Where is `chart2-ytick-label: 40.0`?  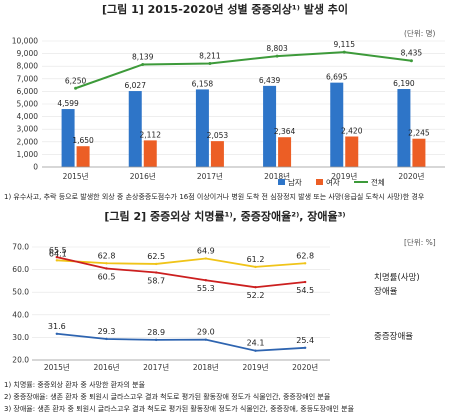 chart2-ytick-label: 40.0 is located at coordinates (20, 314).